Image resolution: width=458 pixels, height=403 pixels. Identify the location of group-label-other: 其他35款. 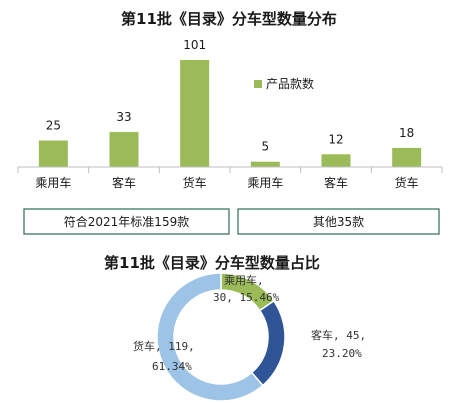
(338, 222).